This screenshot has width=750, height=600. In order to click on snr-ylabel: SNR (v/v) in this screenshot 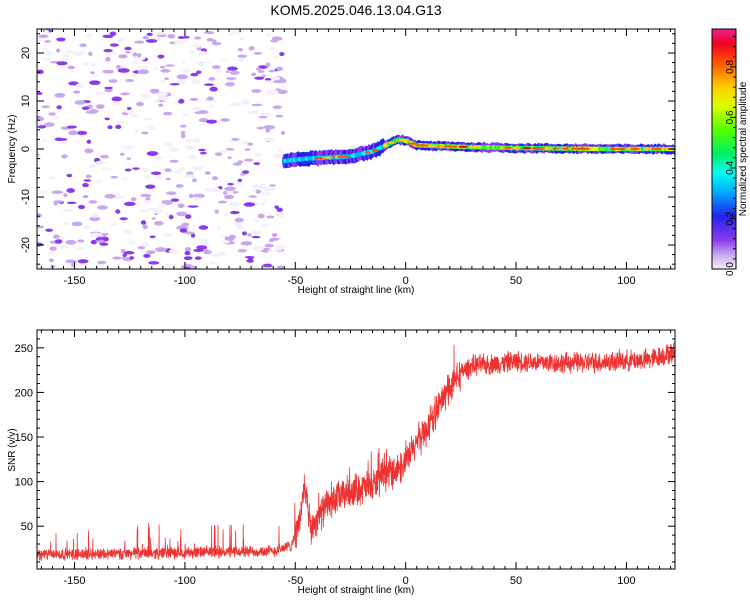, I will do `click(12, 449)`.